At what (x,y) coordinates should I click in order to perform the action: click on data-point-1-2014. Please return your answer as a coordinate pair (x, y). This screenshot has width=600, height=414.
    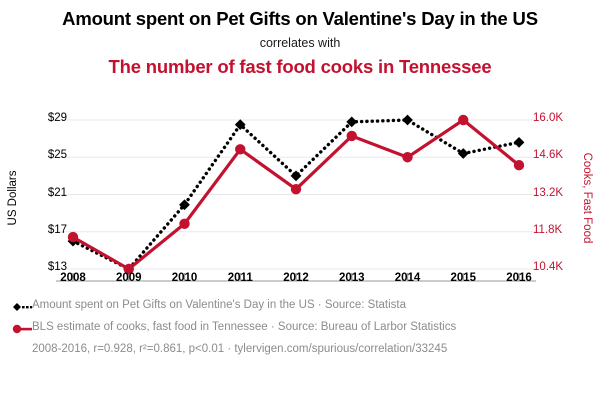
    Looking at the image, I should click on (407, 157).